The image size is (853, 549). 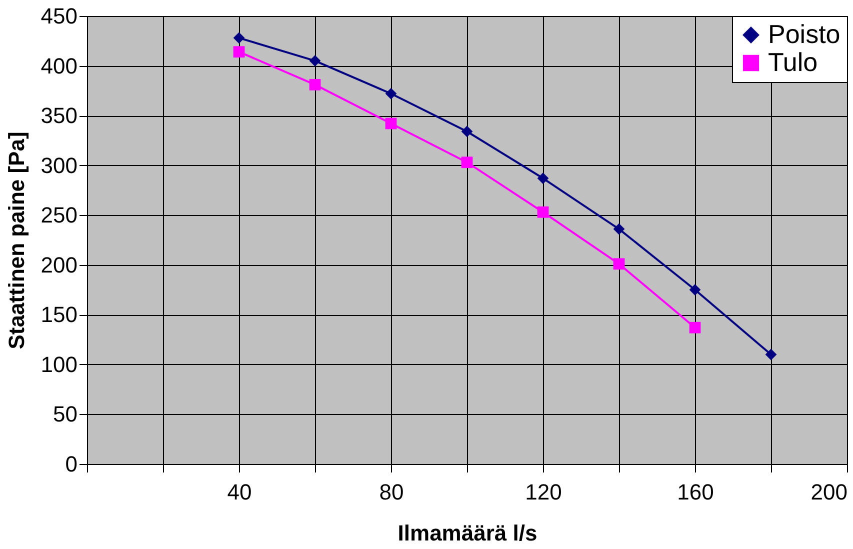 What do you see at coordinates (16, 241) in the screenshot?
I see `y-axis-title: Staattinen paine [Pa]` at bounding box center [16, 241].